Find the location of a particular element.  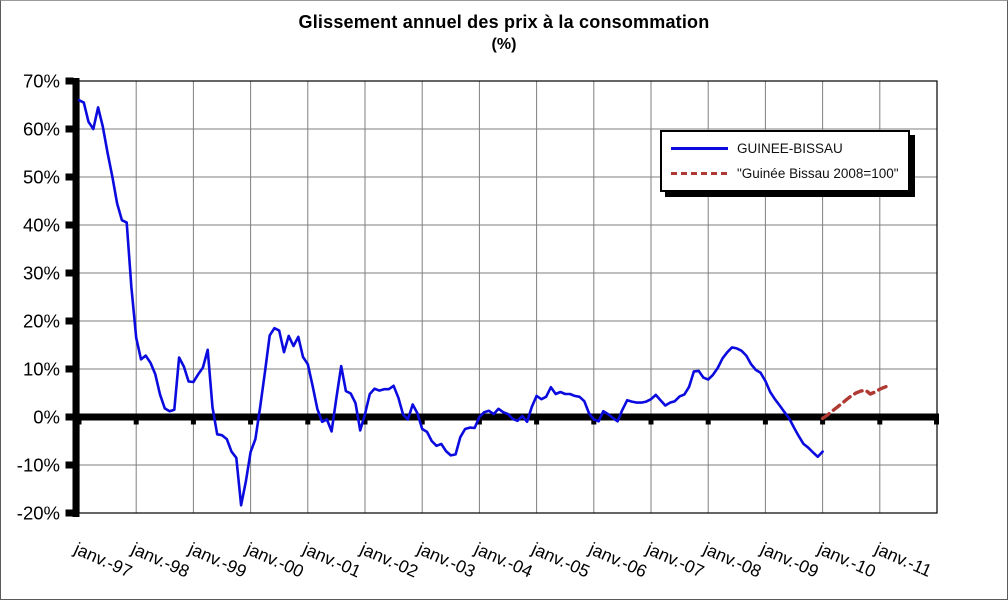

legend-line-sample-dashed is located at coordinates (699, 173).